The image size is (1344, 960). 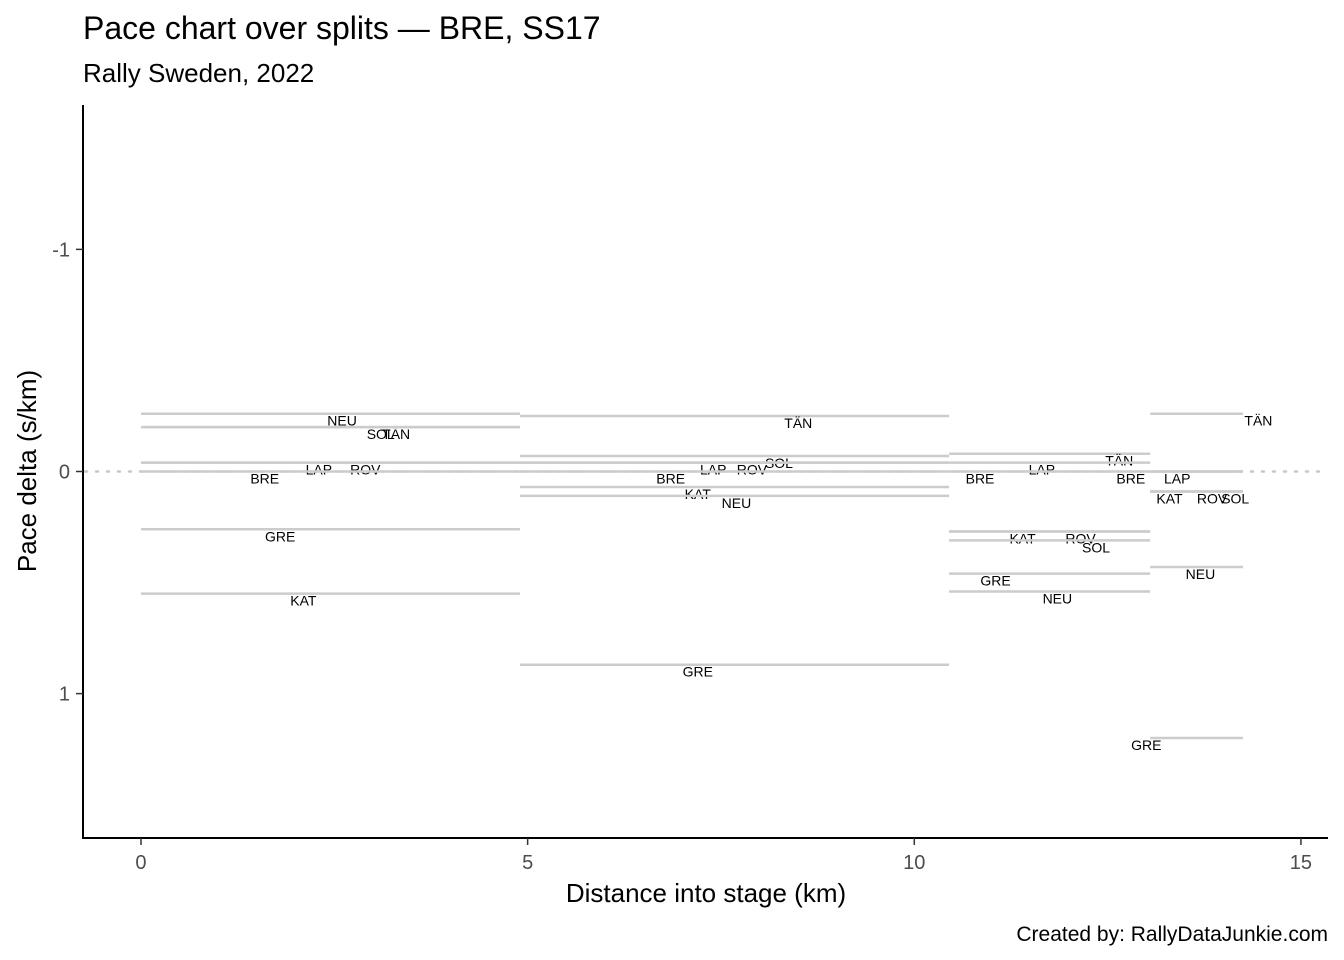 I want to click on chart-subtitle: Rally Sweden, 2022, so click(x=198, y=73).